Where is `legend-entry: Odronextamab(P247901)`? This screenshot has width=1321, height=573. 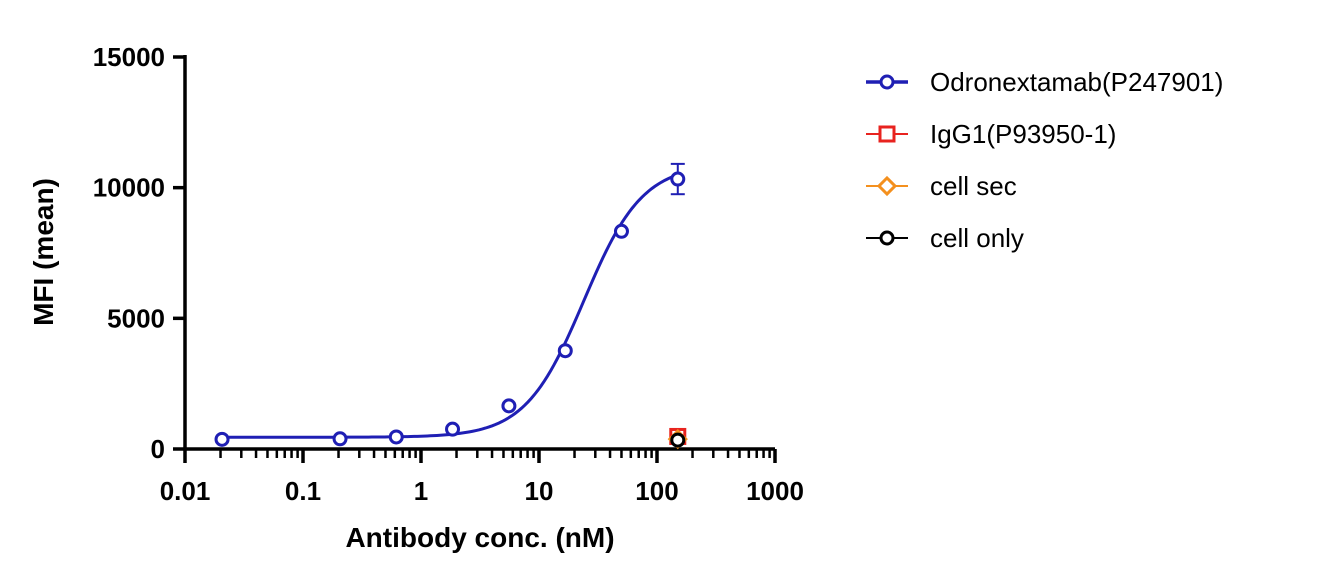
legend-entry: Odronextamab(P247901) is located at coordinates (1044, 82).